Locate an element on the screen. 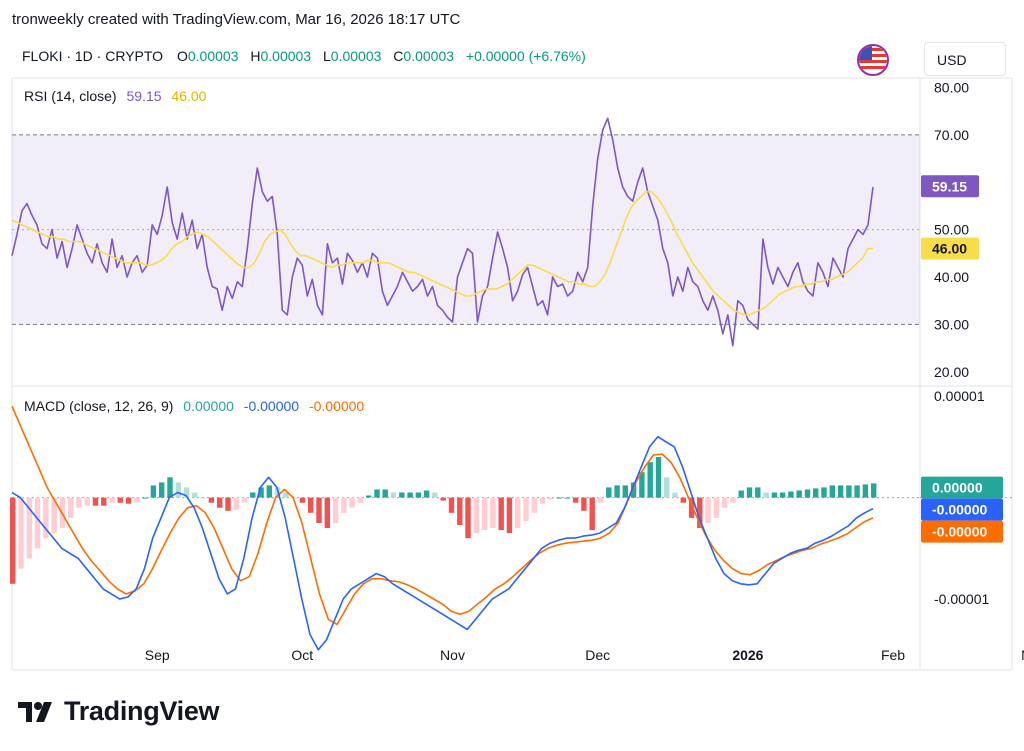 Image resolution: width=1024 pixels, height=751 pixels. signal-legend-value: -0.00000 is located at coordinates (336, 406).